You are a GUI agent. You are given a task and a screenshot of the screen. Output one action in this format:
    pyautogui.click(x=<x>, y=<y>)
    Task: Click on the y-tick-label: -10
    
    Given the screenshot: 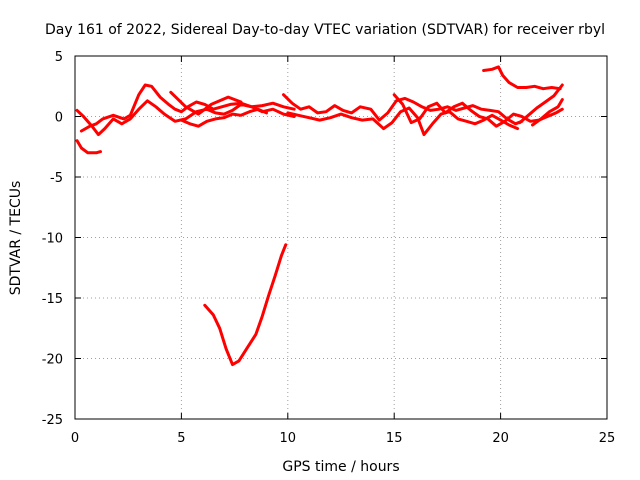 What is the action you would take?
    pyautogui.click(x=52, y=239)
    